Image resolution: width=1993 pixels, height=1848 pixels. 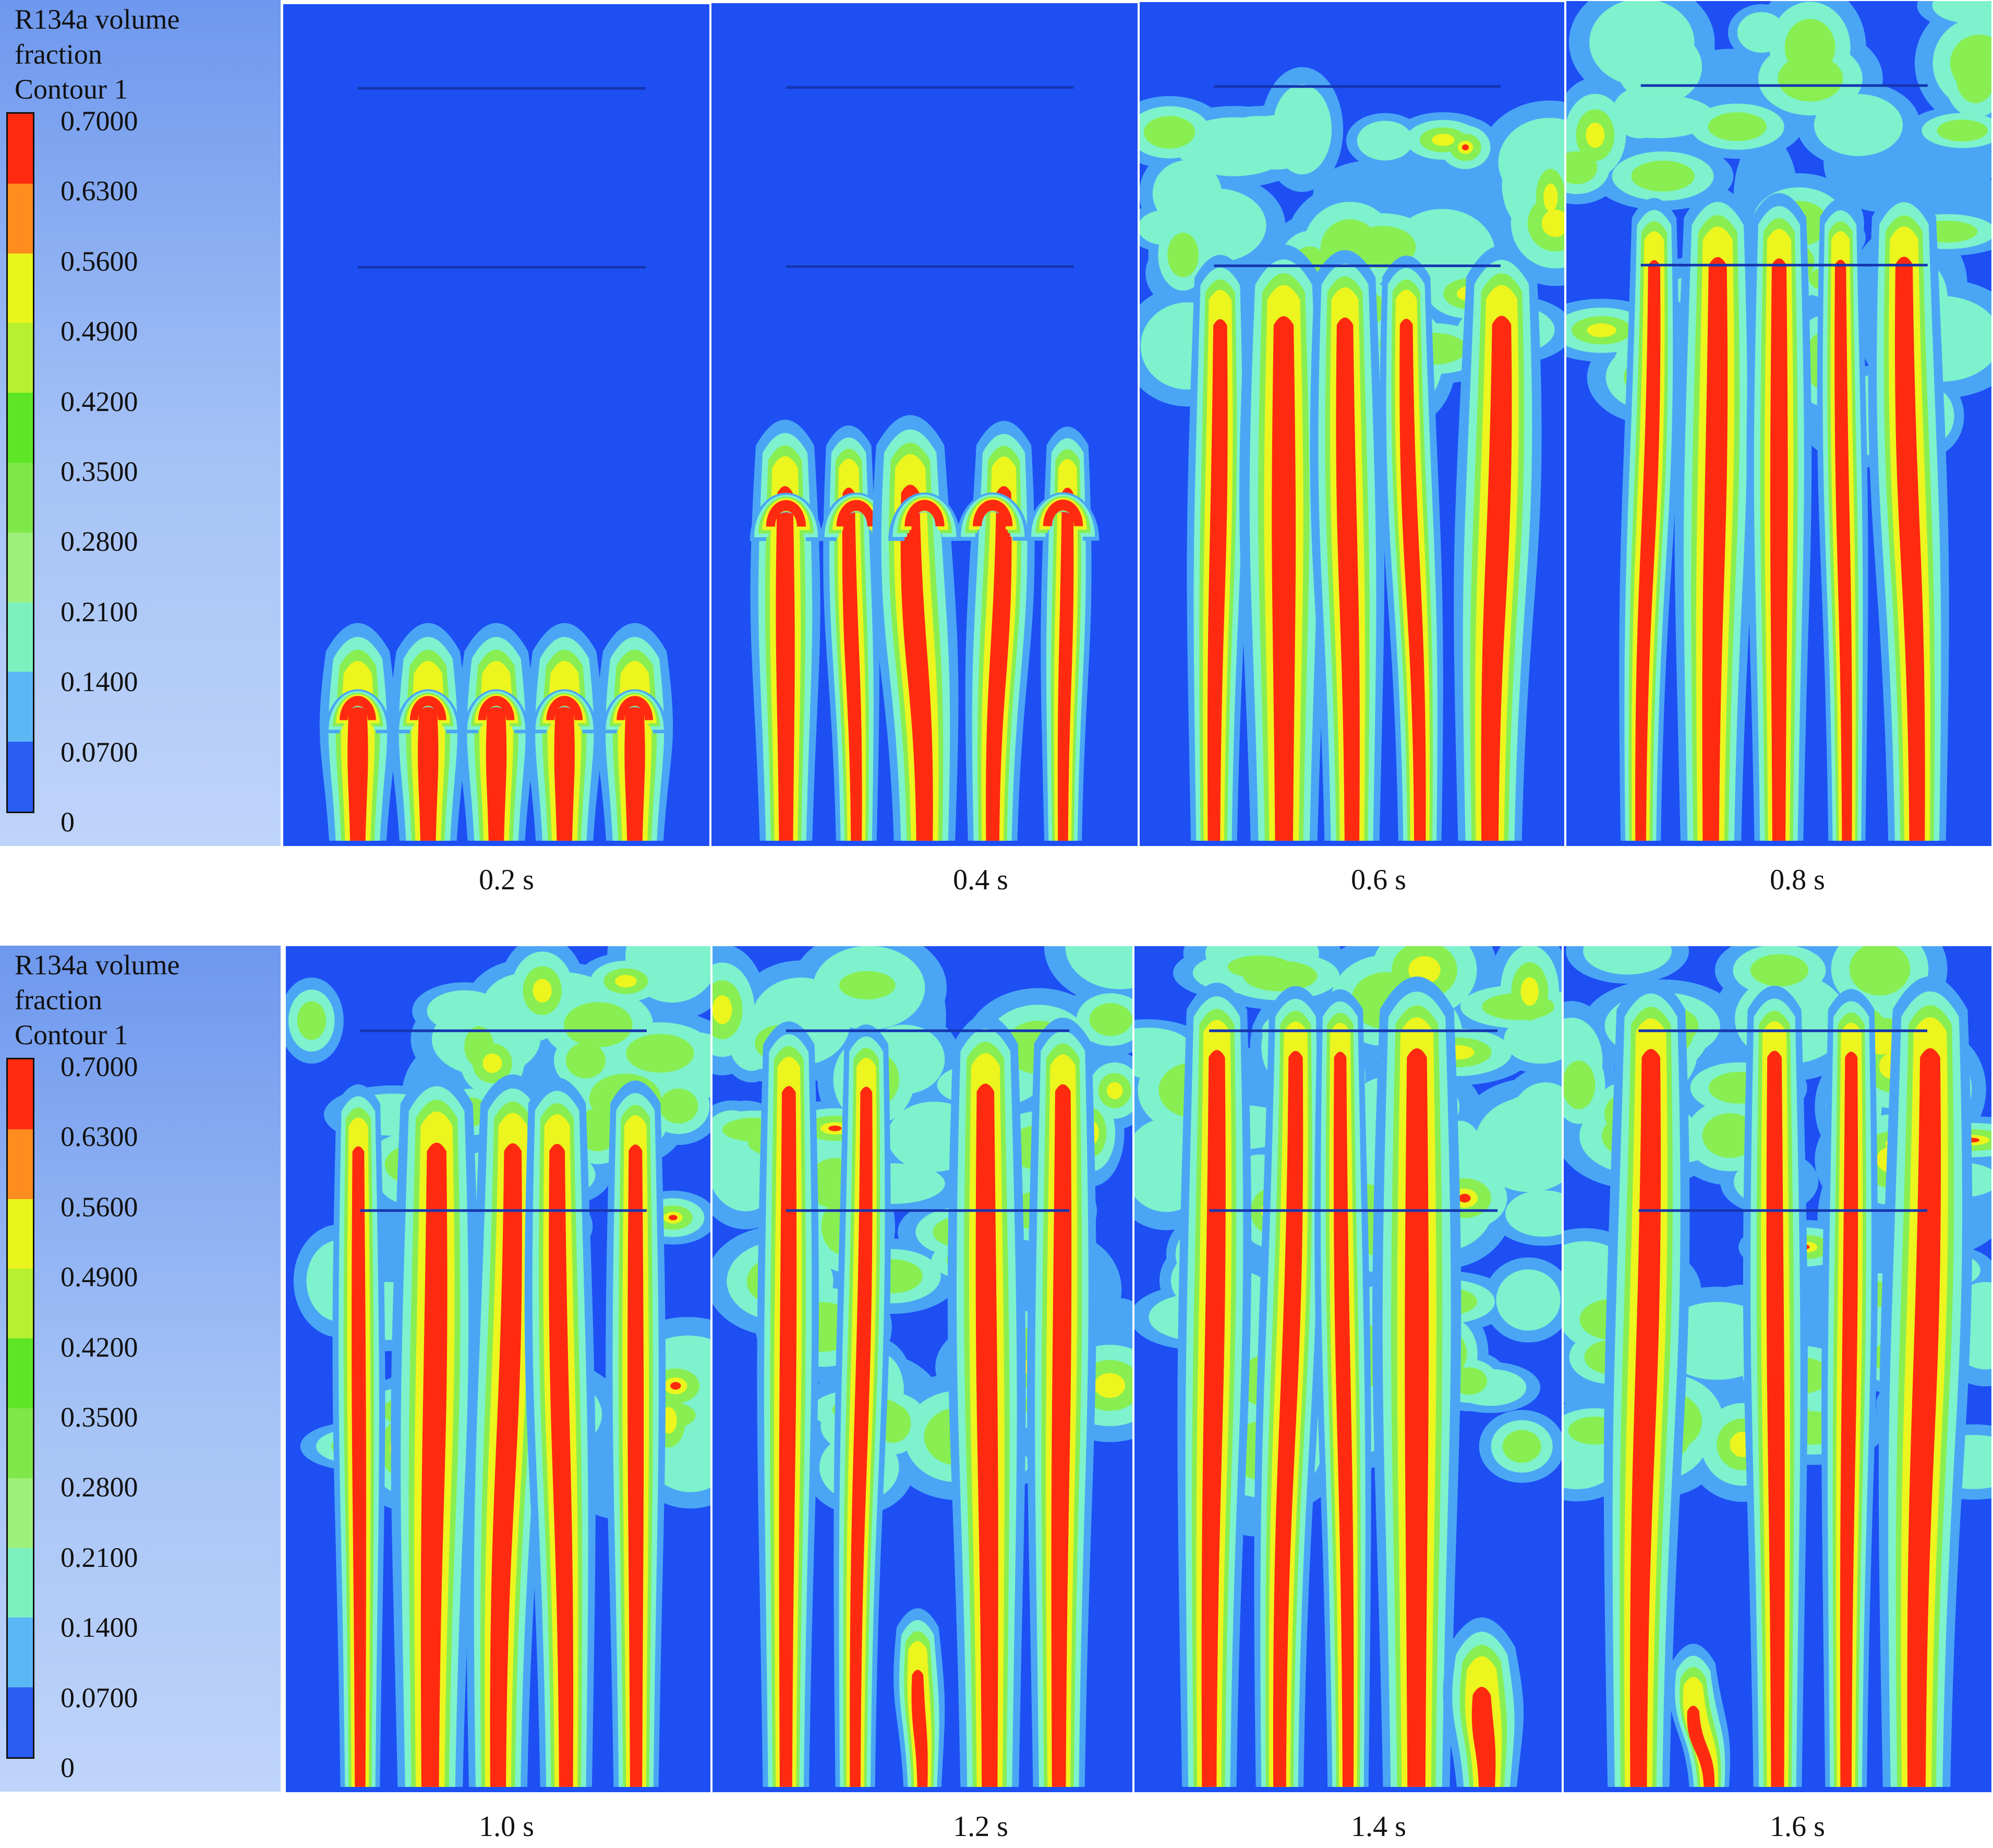 I want to click on colorbar-tick-label: 0.2100, so click(x=99, y=611).